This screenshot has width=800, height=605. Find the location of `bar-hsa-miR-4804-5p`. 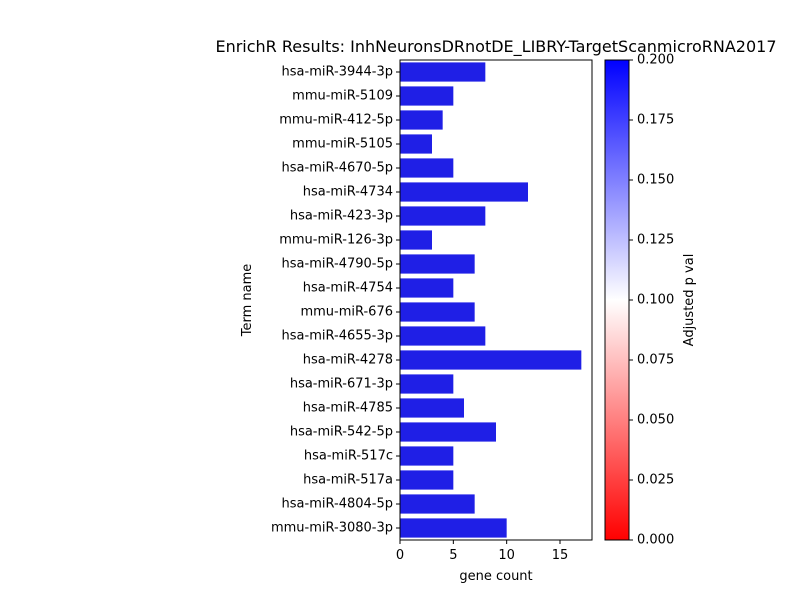

bar-hsa-miR-4804-5p is located at coordinates (437, 504).